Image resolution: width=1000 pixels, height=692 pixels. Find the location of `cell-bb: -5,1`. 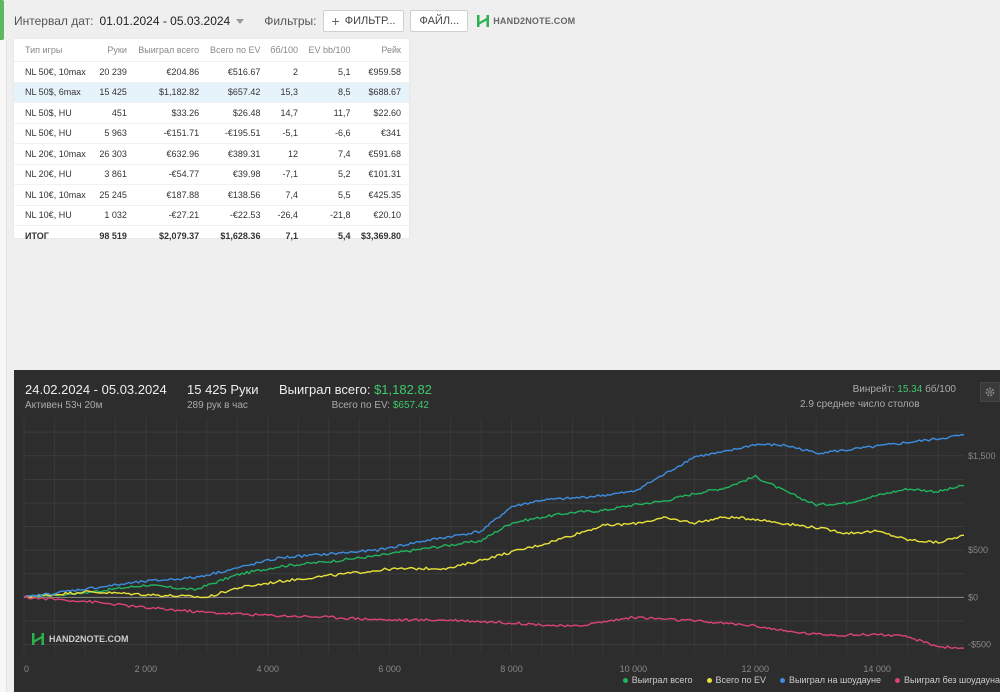

cell-bb: -5,1 is located at coordinates (287, 133).